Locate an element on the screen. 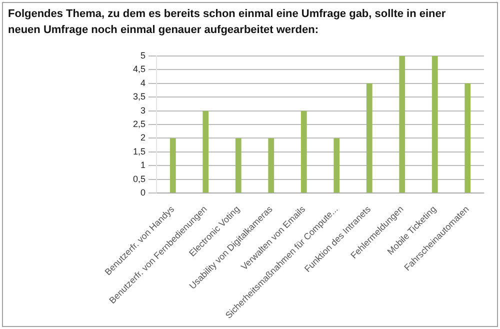  y-tick-label: 1 is located at coordinates (143, 165).